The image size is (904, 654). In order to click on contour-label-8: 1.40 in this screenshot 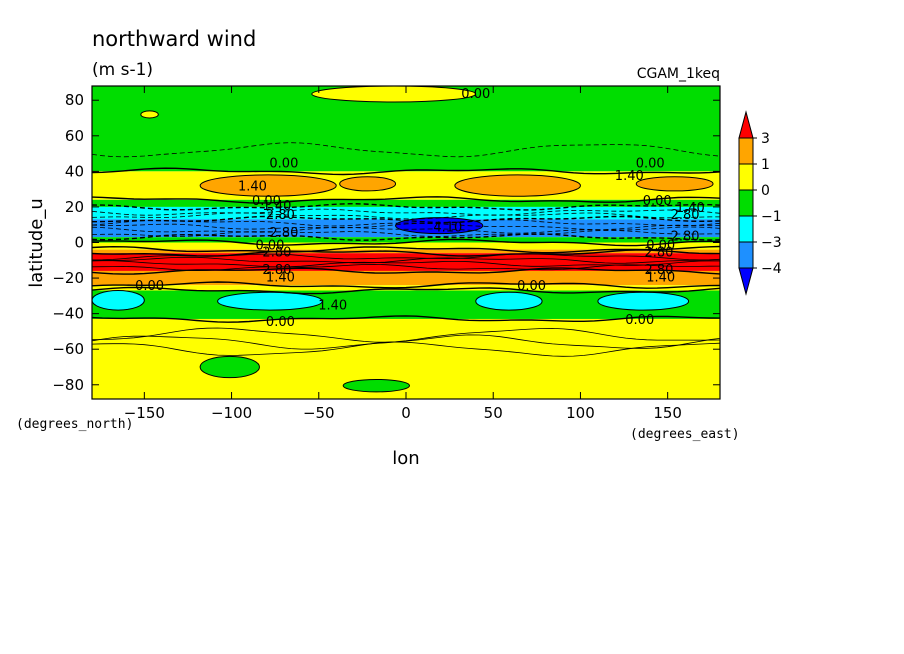, I will do `click(690, 208)`.